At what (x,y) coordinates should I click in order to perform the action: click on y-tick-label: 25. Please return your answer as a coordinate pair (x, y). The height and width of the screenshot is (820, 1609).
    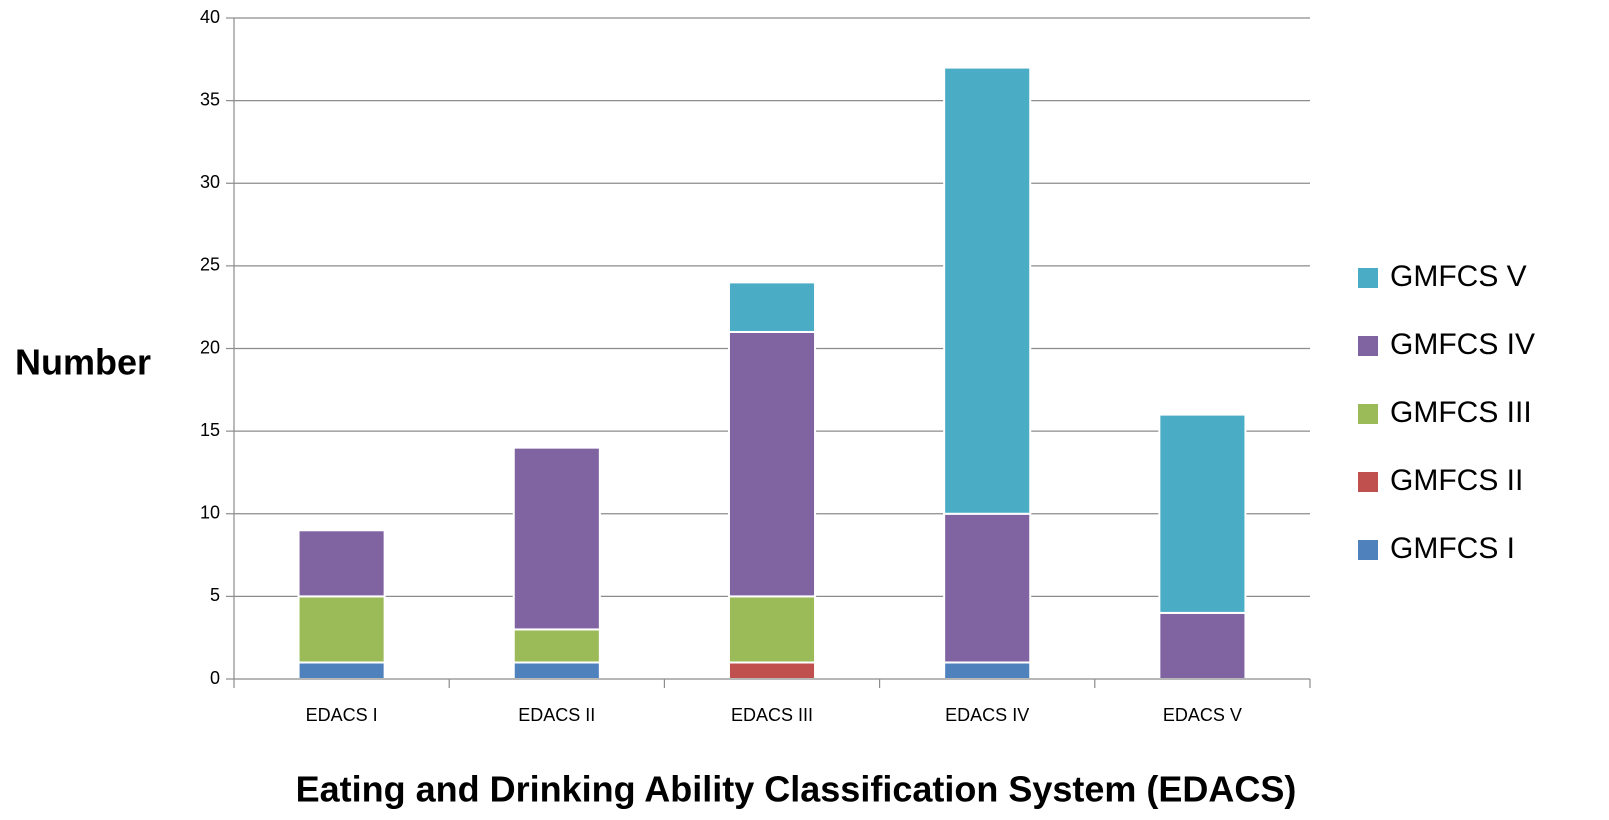
    Looking at the image, I should click on (210, 265).